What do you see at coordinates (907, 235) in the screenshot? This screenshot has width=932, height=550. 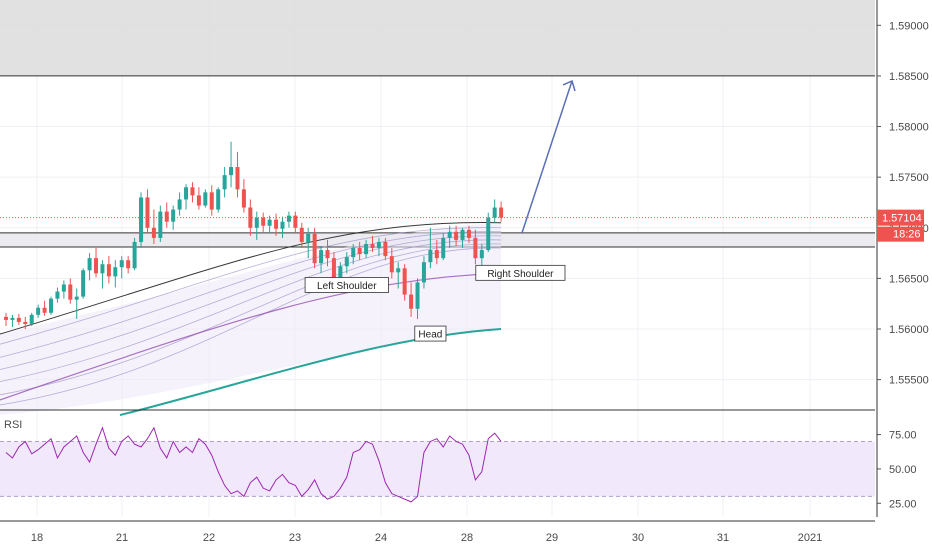 I see `countdown-label: 18:26` at bounding box center [907, 235].